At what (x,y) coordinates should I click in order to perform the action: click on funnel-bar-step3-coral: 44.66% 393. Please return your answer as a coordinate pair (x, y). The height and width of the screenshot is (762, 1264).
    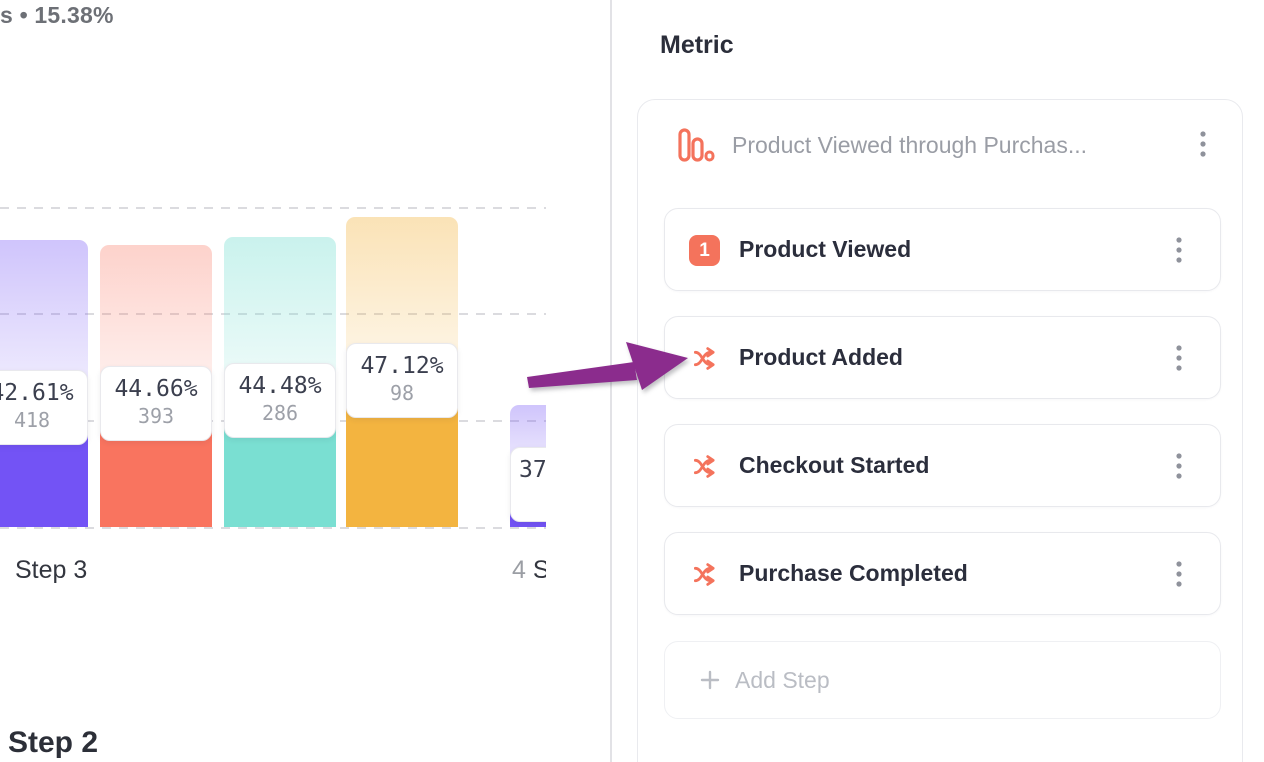
    Looking at the image, I should click on (156, 381).